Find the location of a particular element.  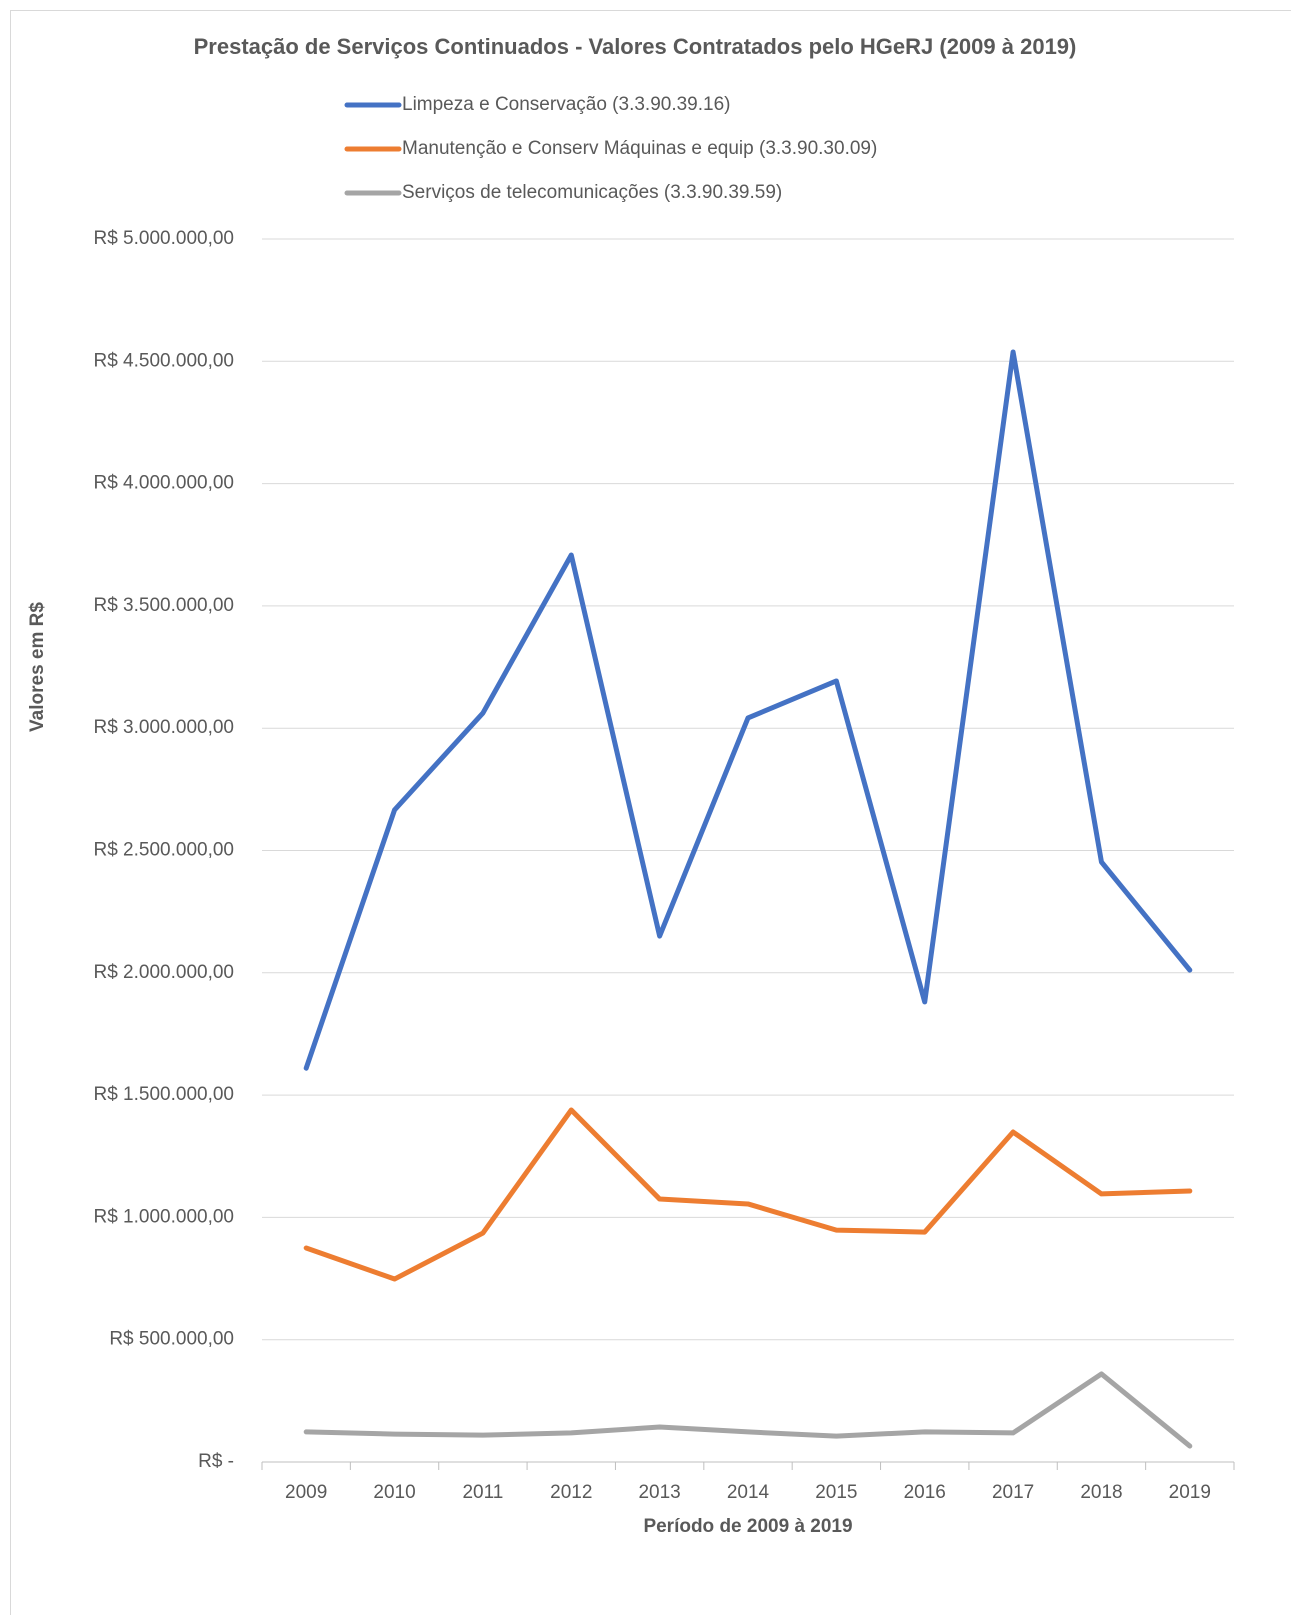

legend-label: Limpeza e Conservação (3.3.90.39.16) is located at coordinates (566, 104).